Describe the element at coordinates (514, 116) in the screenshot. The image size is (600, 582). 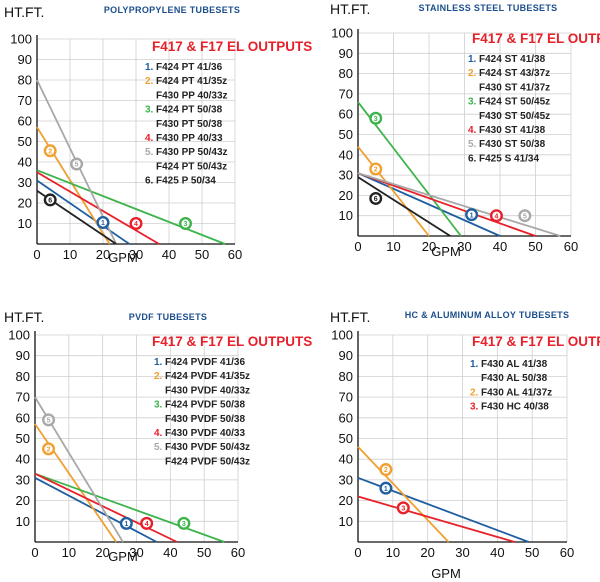
I see `legend-entry: F430 ST 50/45z` at that location.